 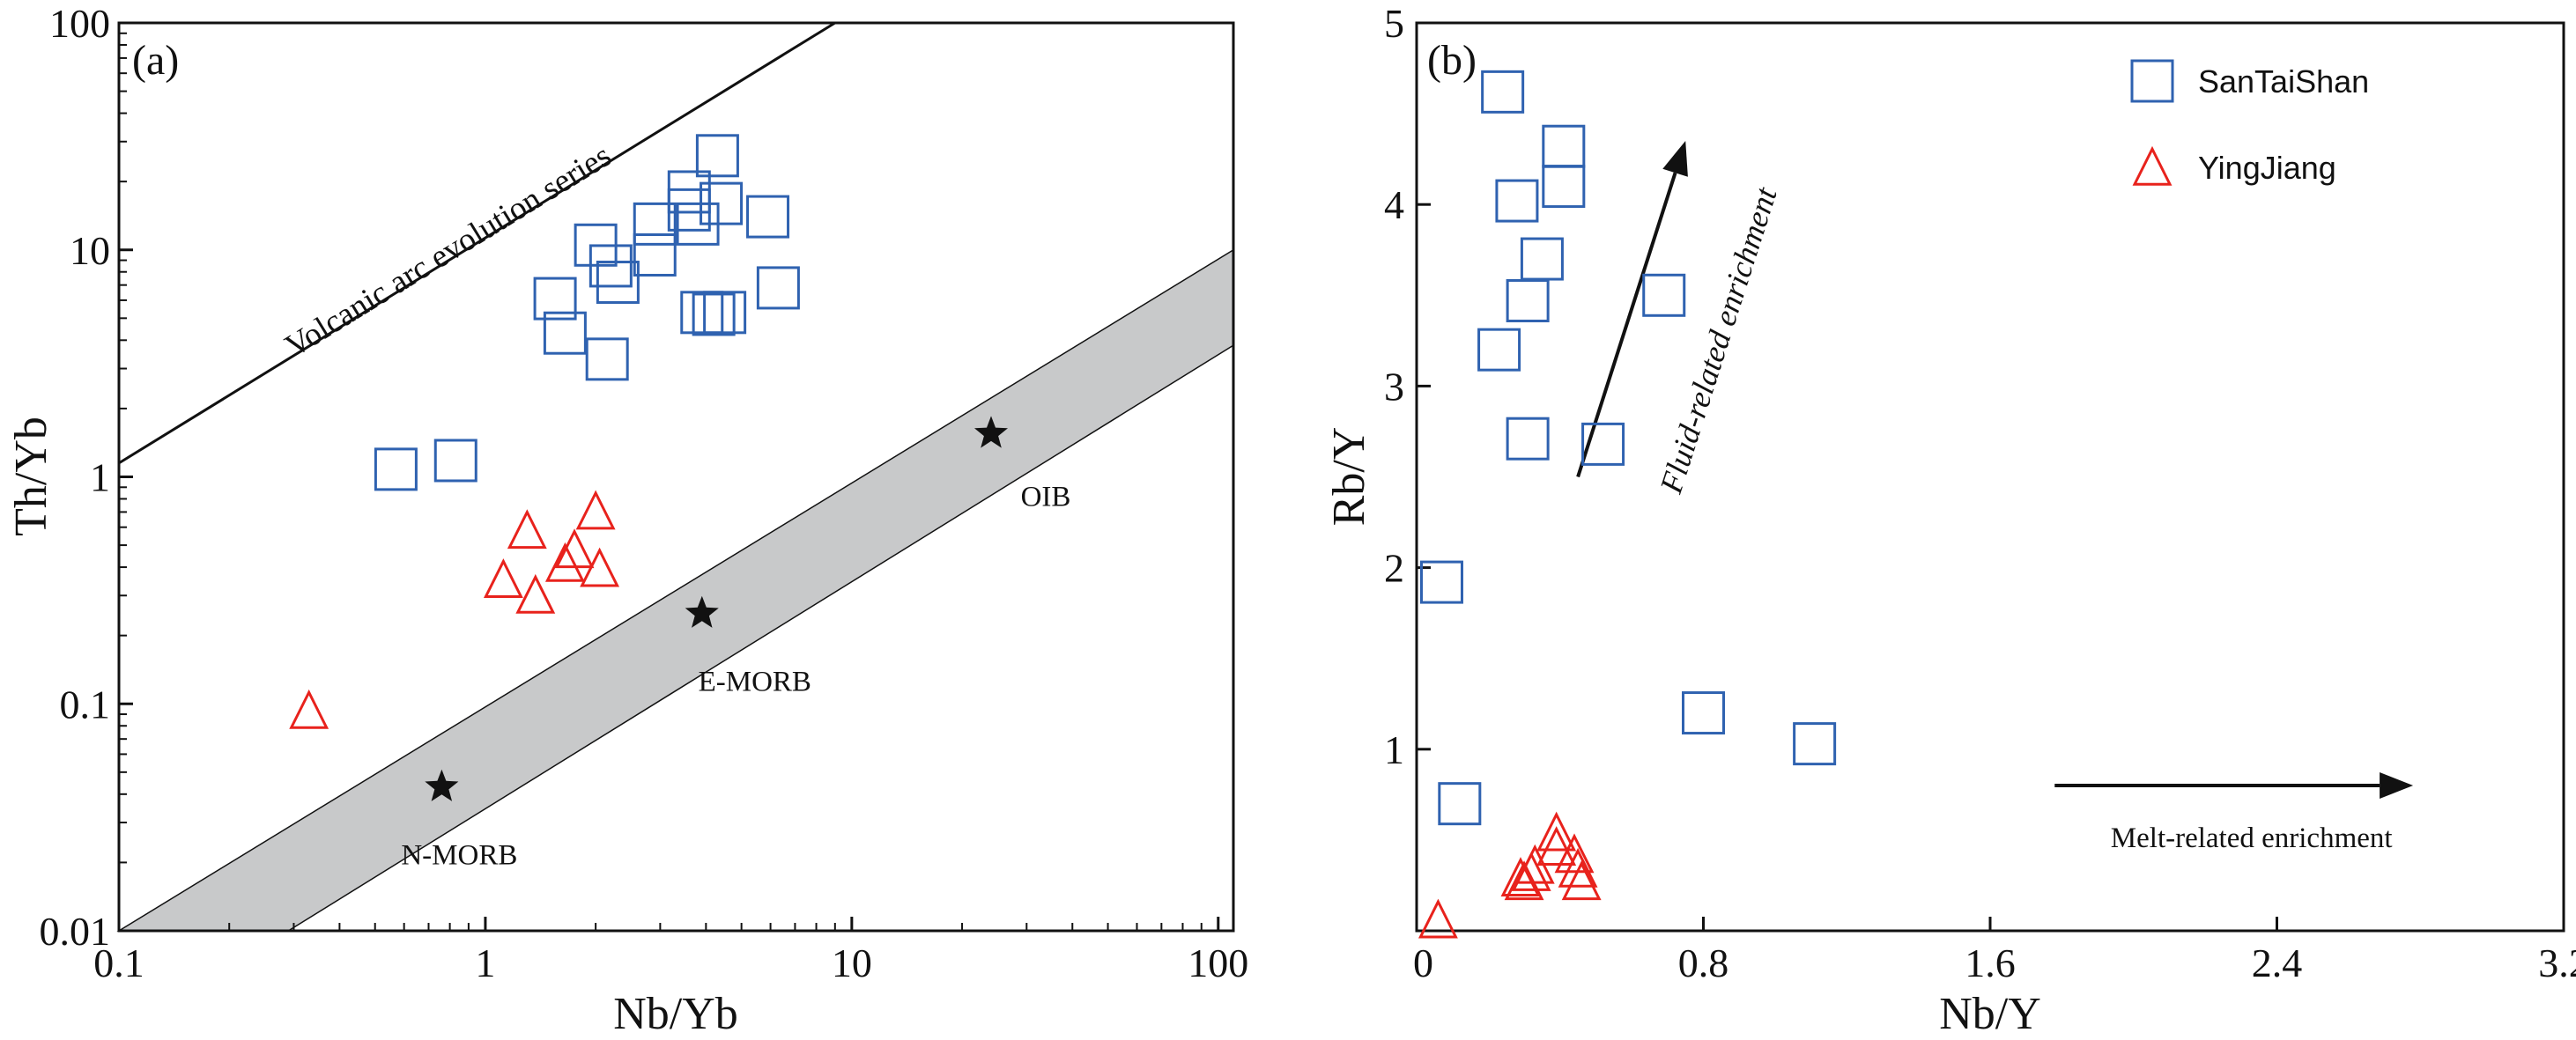 I want to click on x-tick-label: 1.6, so click(x=1990, y=962).